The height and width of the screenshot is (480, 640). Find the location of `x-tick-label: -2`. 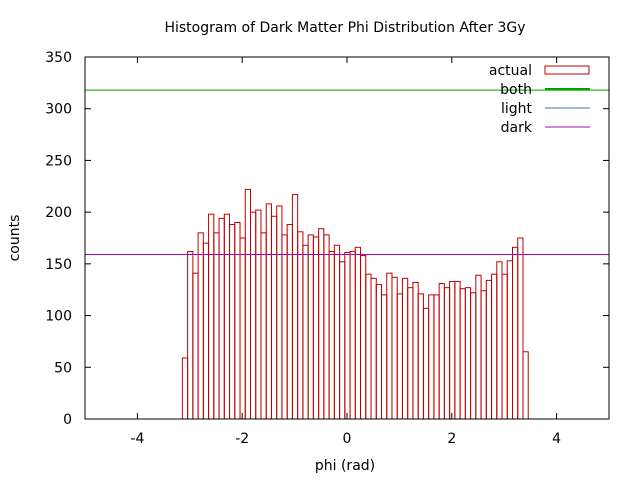

x-tick-label: -2 is located at coordinates (242, 439).